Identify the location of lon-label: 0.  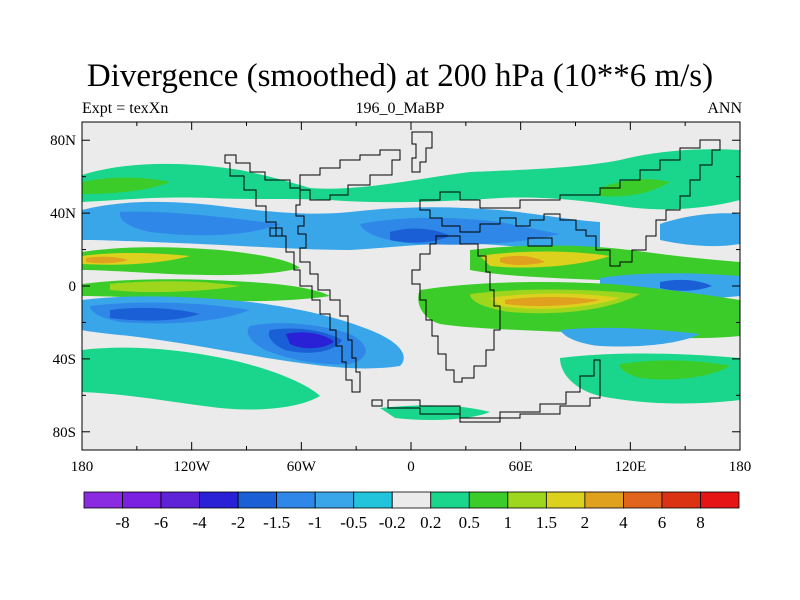
(411, 467).